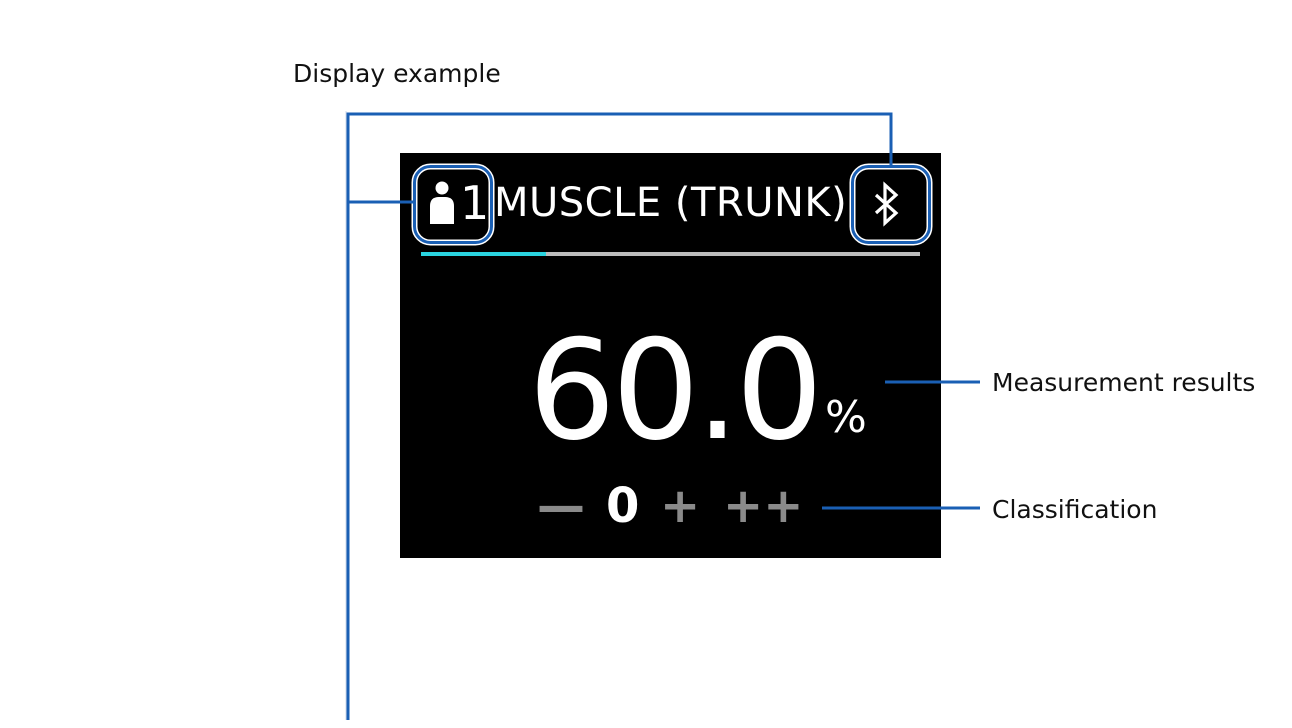  What do you see at coordinates (561, 506) in the screenshot?
I see `classification-minus: —` at bounding box center [561, 506].